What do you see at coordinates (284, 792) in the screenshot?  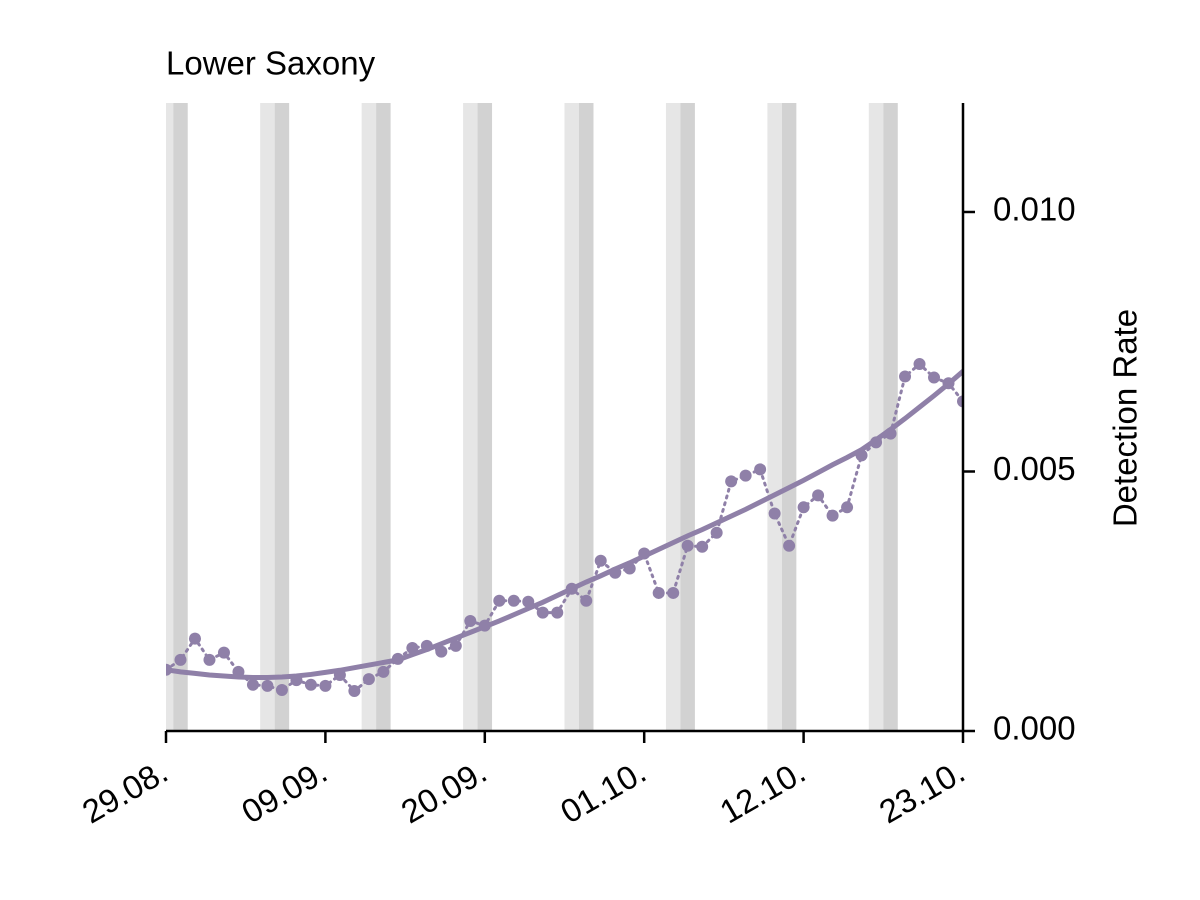 I see `x-tick-label: 09.09.` at bounding box center [284, 792].